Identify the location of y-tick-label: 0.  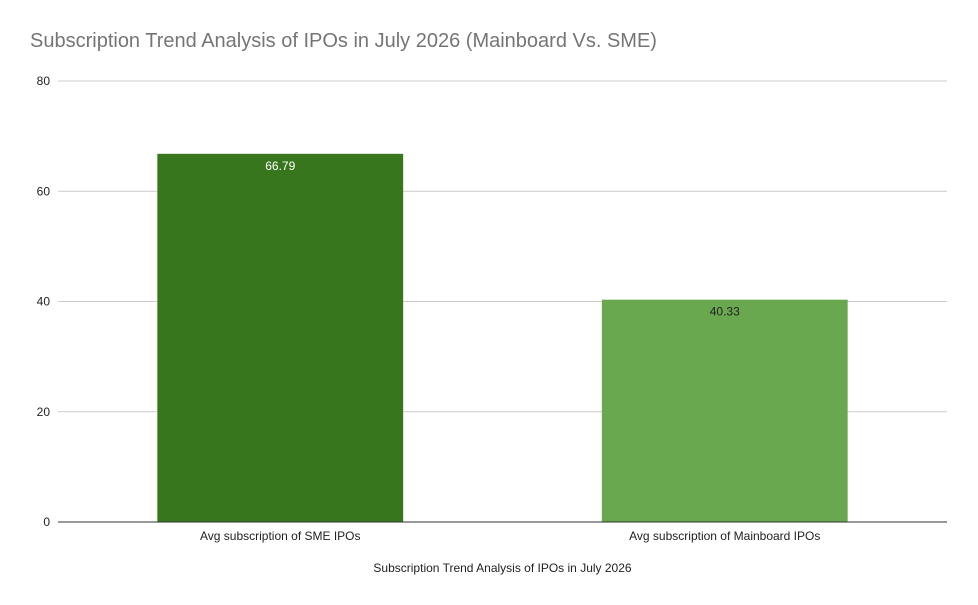
(46, 522).